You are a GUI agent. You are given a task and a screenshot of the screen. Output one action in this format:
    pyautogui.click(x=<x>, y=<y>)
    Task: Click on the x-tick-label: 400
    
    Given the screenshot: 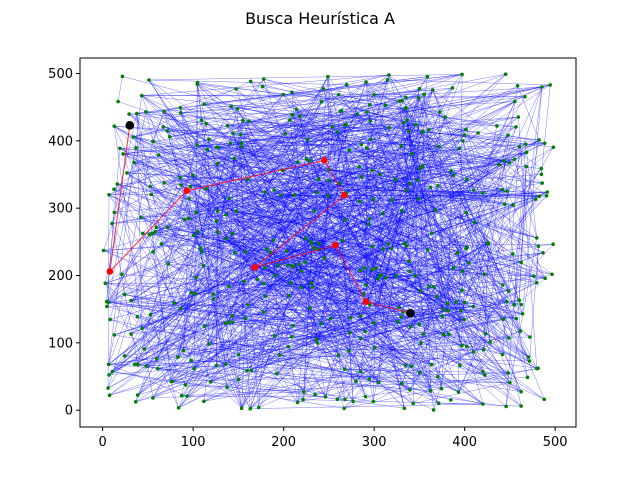 What is the action you would take?
    pyautogui.click(x=464, y=442)
    